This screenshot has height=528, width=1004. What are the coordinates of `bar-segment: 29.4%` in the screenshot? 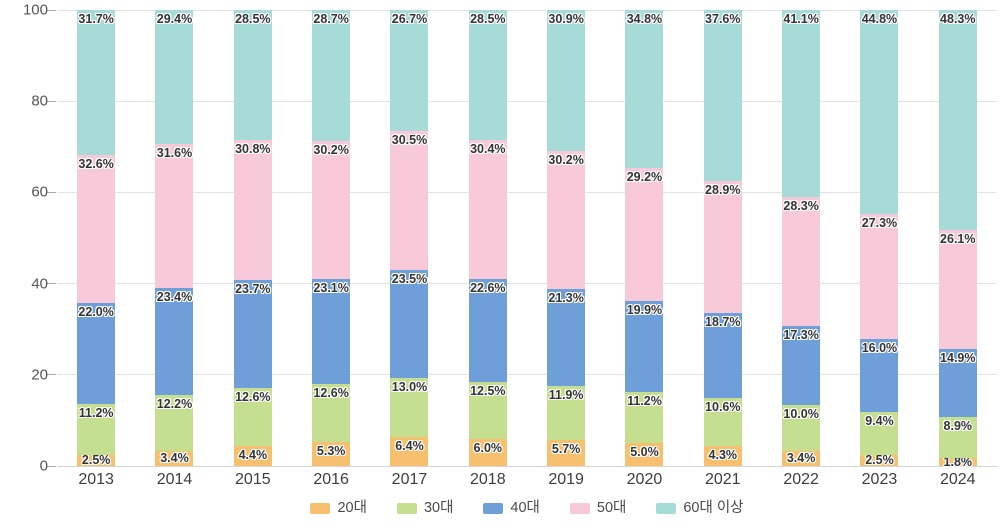 It's located at (174, 77).